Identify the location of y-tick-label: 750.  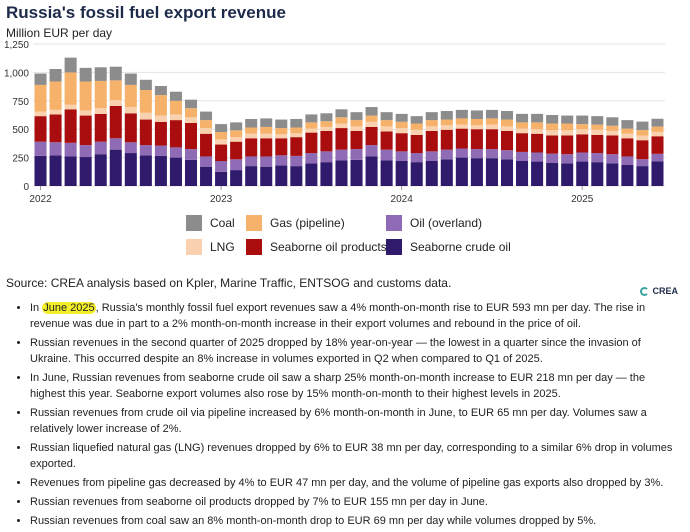
(20, 102).